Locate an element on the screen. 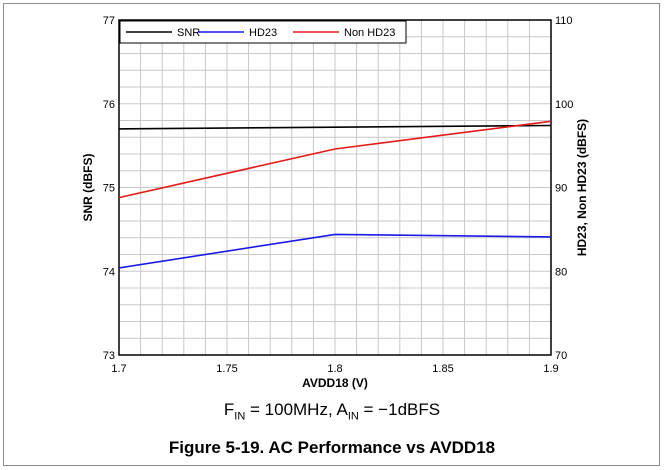 This screenshot has height=470, width=664. x-tick-label: 1.7 is located at coordinates (118, 369).